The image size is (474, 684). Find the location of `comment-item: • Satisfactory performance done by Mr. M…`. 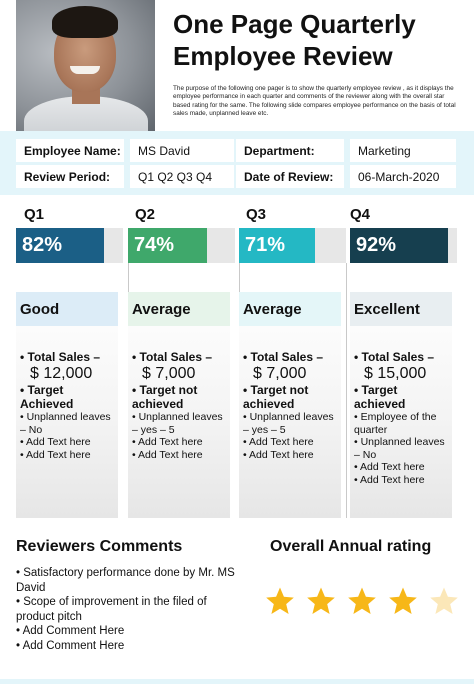

comment-item: • Satisfactory performance done by Mr. M… is located at coordinates (125, 580).